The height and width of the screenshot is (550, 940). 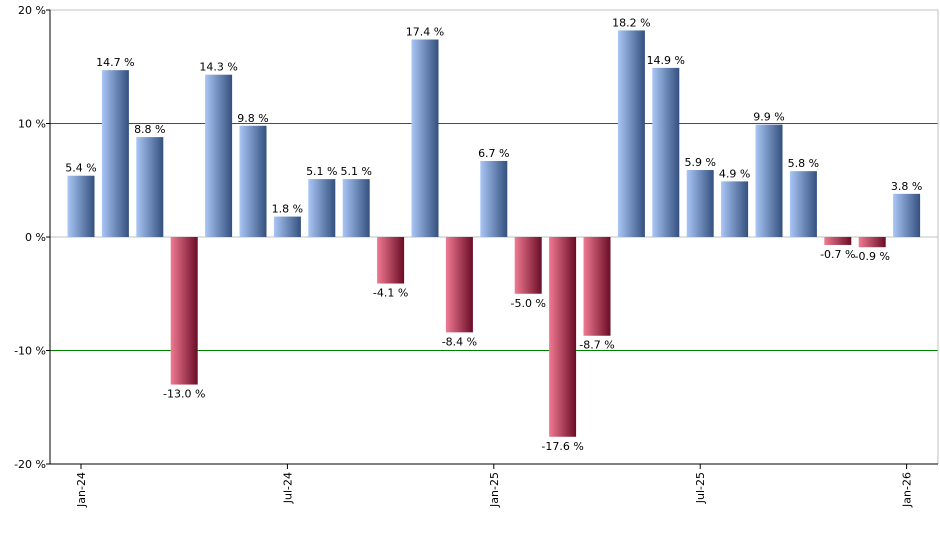 I want to click on data-label: -8.7 %, so click(x=596, y=345).